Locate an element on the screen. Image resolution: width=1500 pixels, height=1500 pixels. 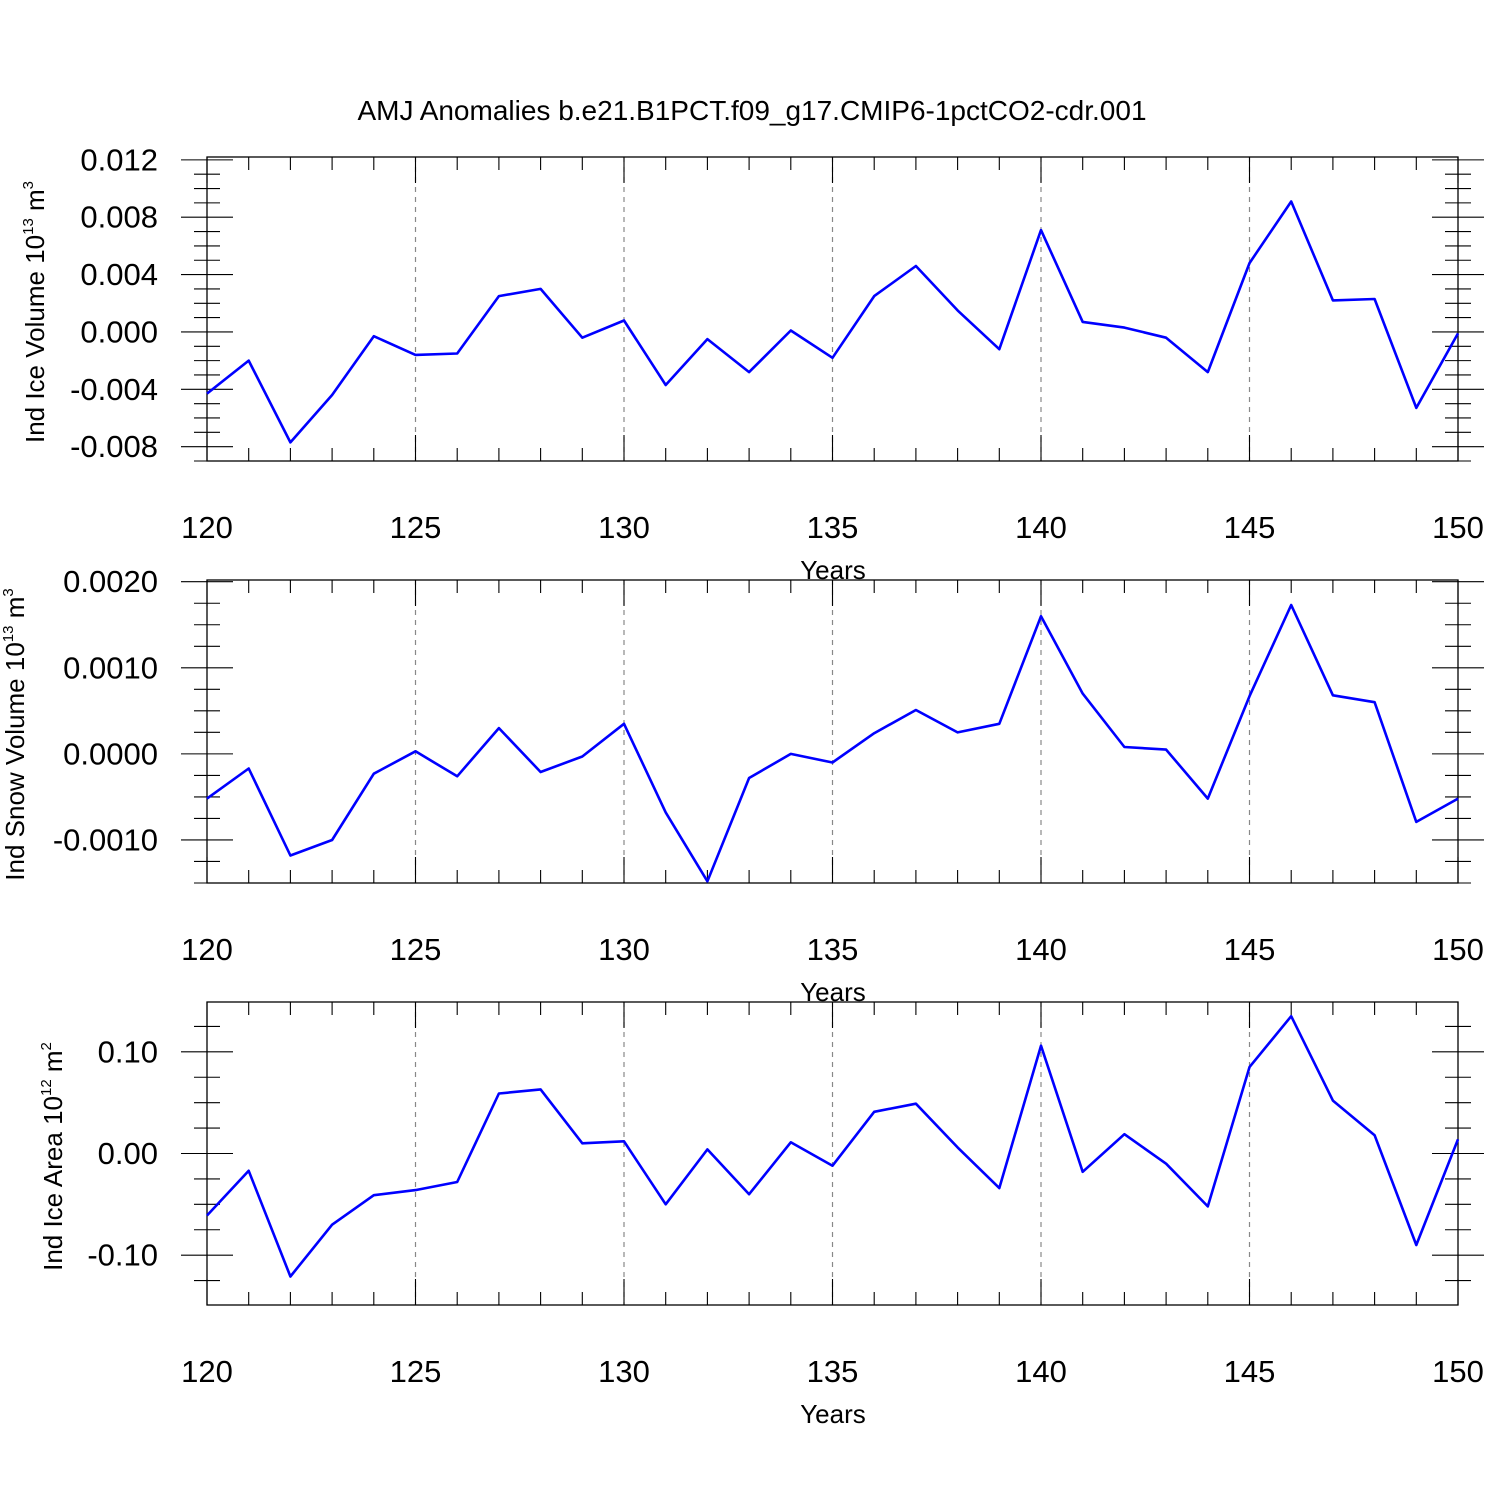
chart-snow-volume-ytick-label: 0.0020 is located at coordinates (110, 581).